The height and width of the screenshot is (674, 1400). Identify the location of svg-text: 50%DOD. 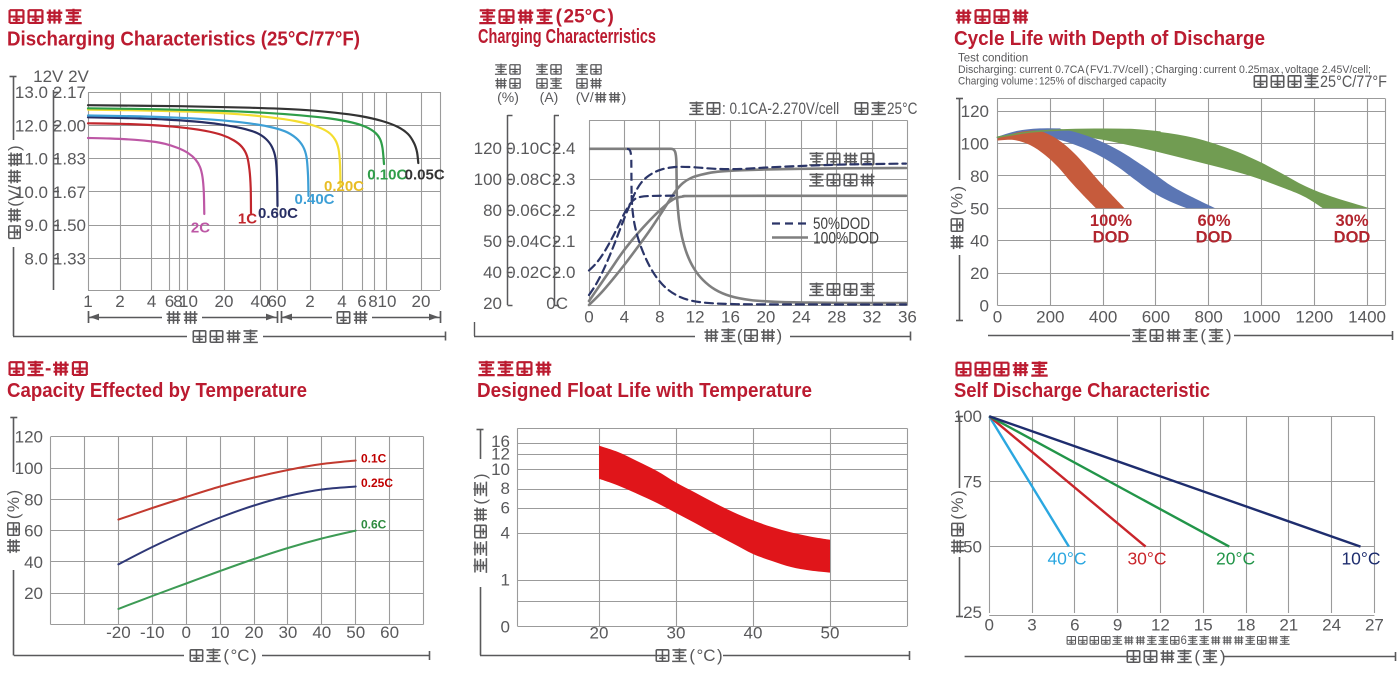
(841, 223).